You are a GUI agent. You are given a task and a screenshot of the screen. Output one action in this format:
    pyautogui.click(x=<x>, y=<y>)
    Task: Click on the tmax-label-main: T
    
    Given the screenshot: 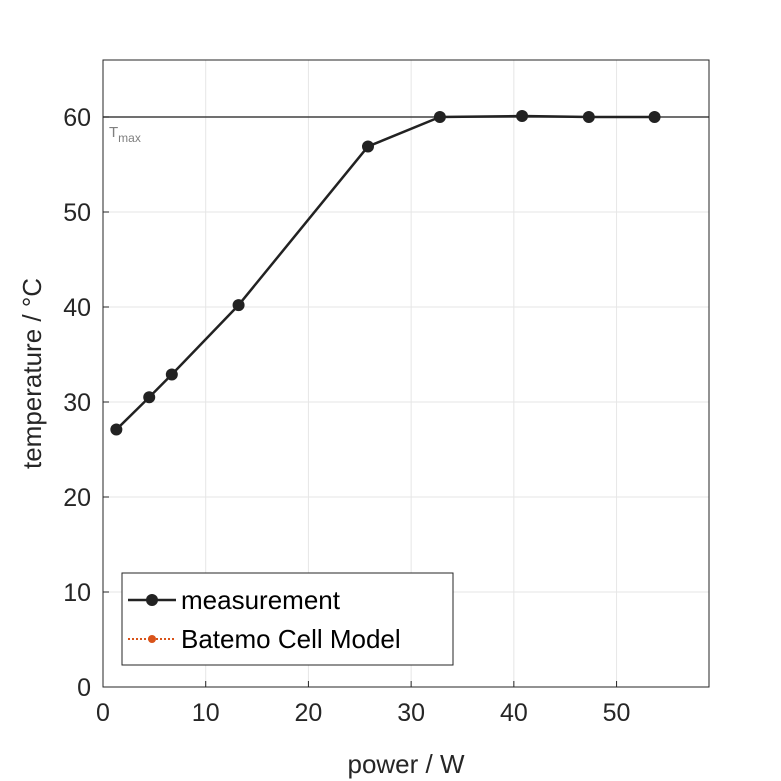 What is the action you would take?
    pyautogui.click(x=113, y=132)
    